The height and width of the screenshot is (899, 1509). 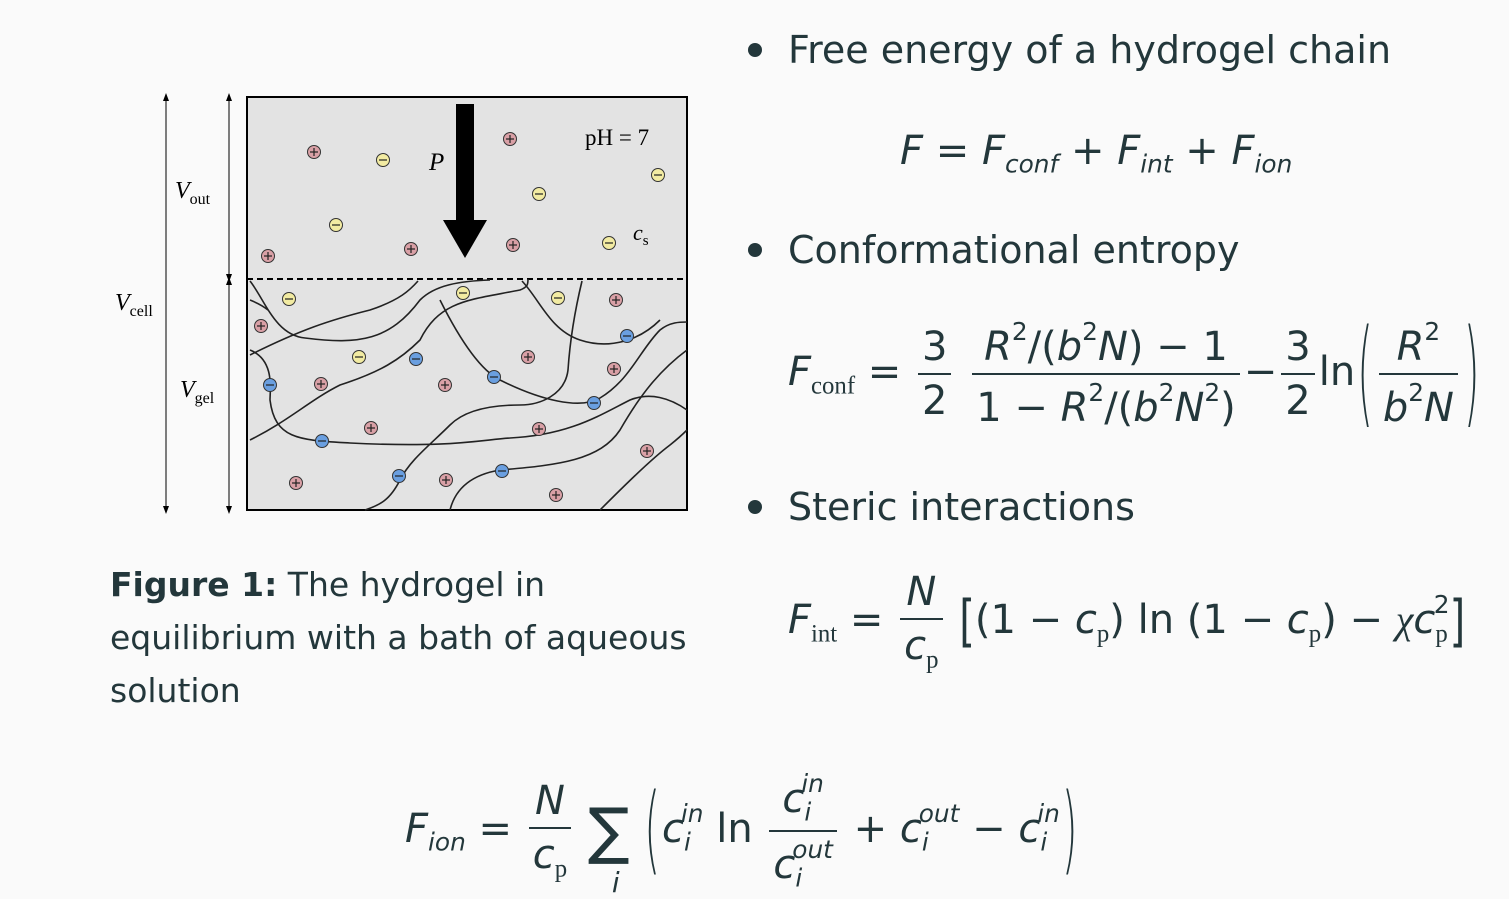 I want to click on bullet-conformational-entropy: Conformational entropy, so click(x=993, y=250).